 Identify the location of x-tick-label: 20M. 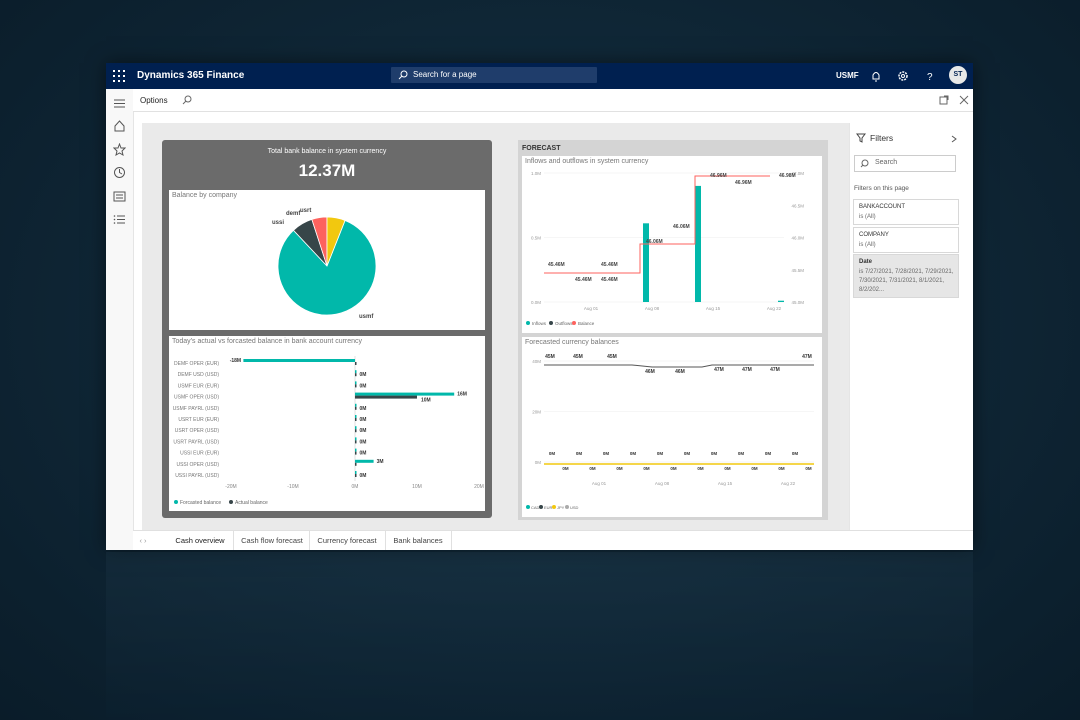
(479, 487).